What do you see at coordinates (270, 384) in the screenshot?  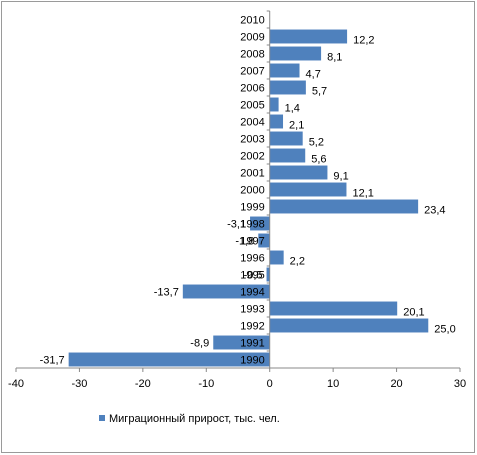 I see `x-tick-label: 0` at bounding box center [270, 384].